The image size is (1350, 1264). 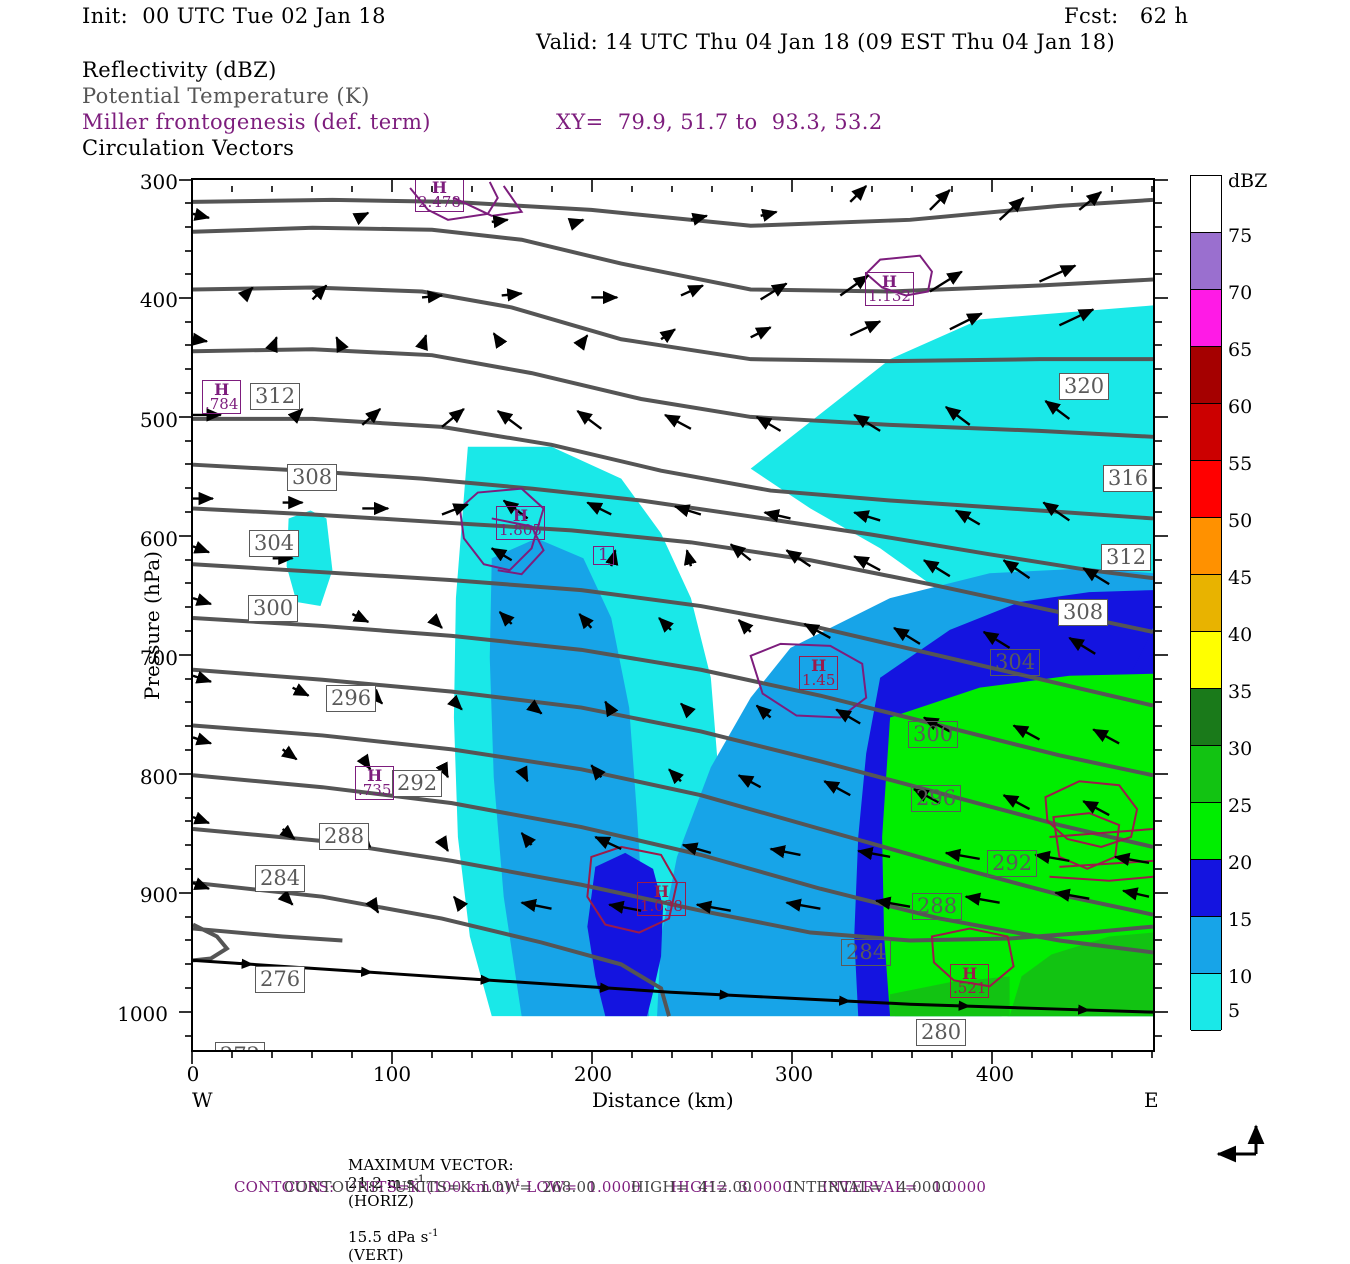 What do you see at coordinates (158, 658) in the screenshot?
I see `y-tick-label: 700` at bounding box center [158, 658].